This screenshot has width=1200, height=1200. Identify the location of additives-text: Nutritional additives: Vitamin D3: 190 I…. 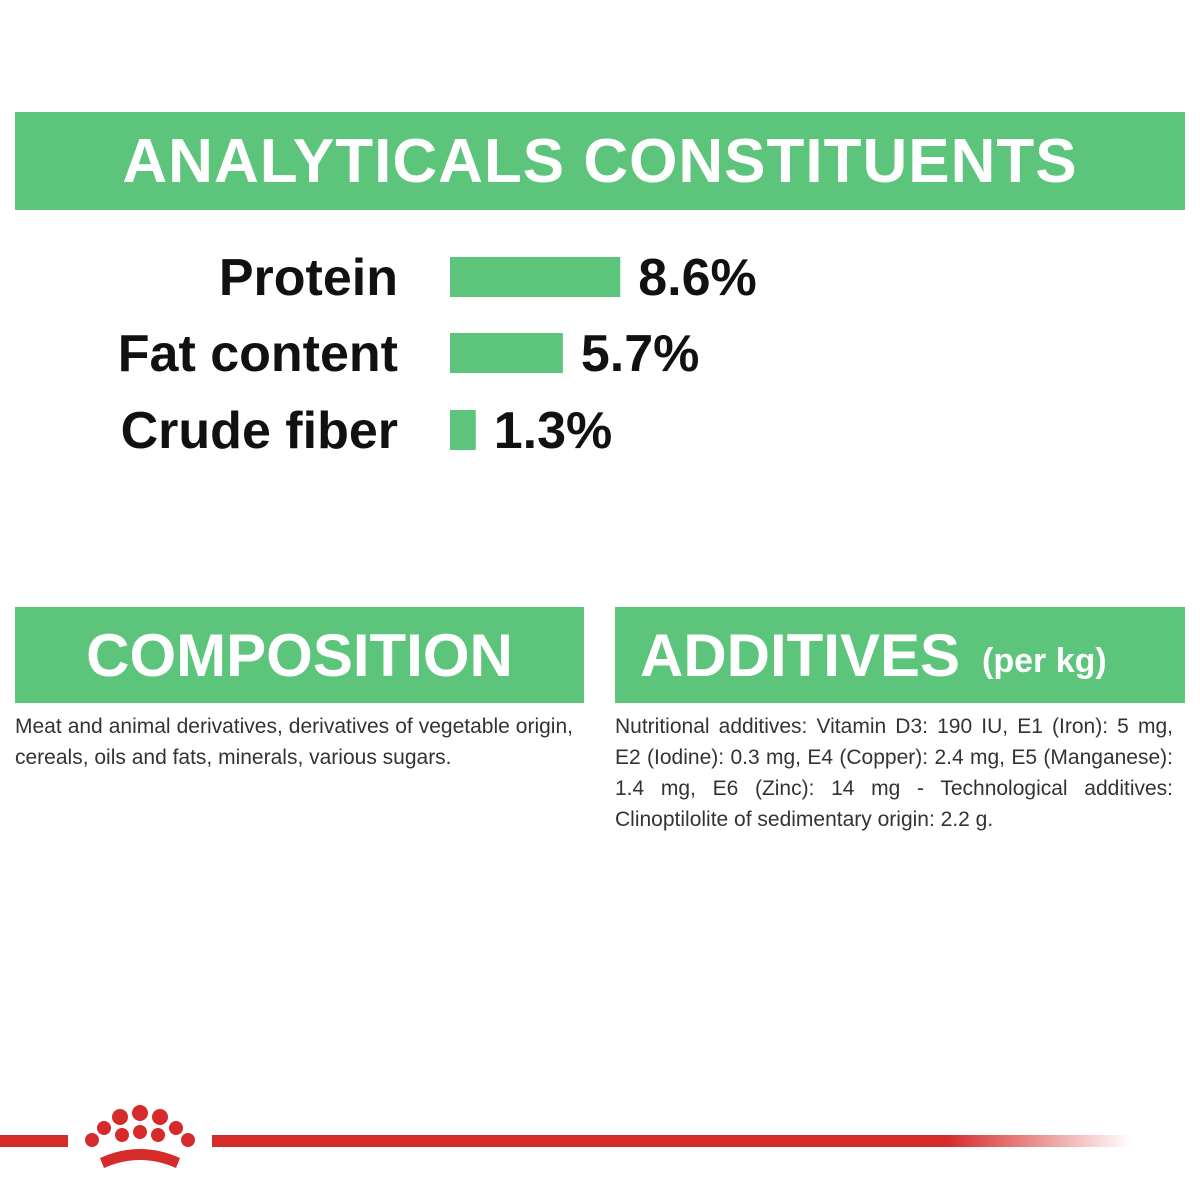
(894, 773).